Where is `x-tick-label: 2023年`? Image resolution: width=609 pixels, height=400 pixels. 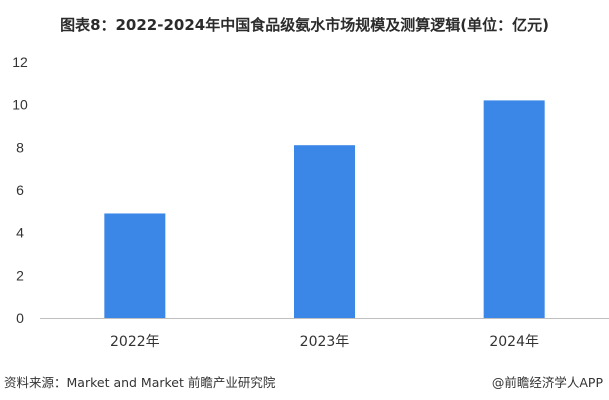 x-tick-label: 2023年 is located at coordinates (325, 342).